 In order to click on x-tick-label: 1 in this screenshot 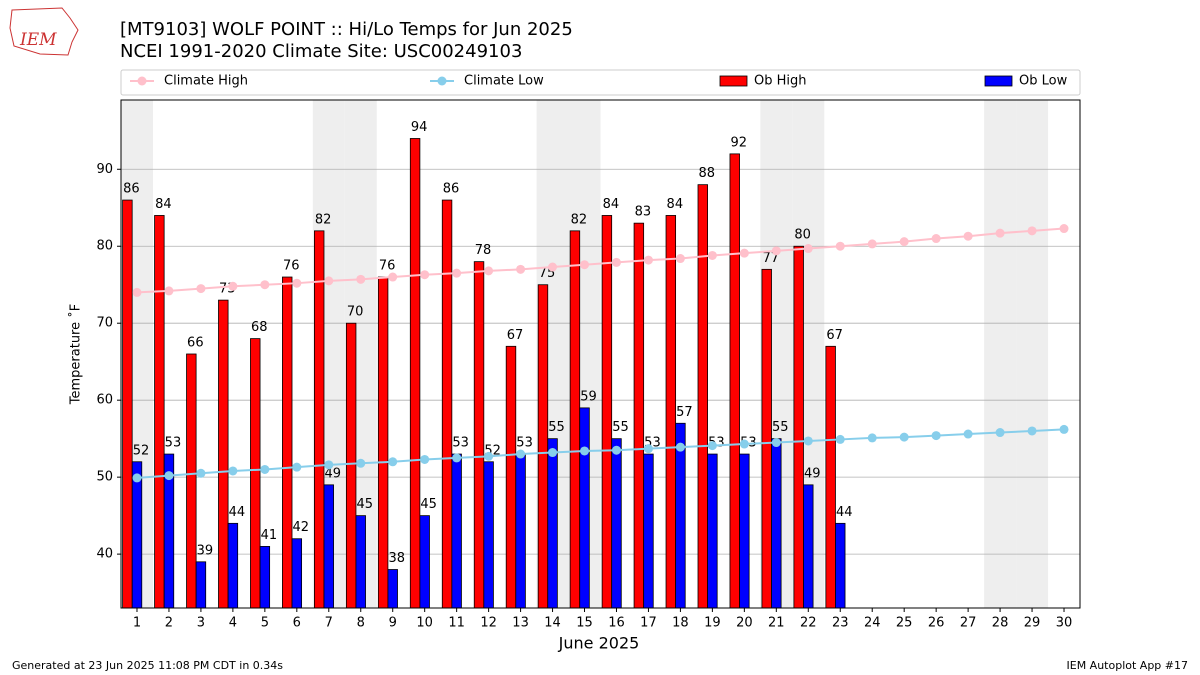, I will do `click(137, 623)`.